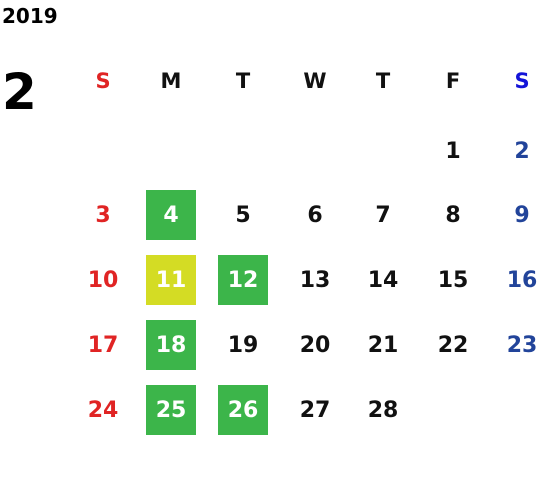 The width and height of the screenshot is (548, 503). What do you see at coordinates (103, 410) in the screenshot?
I see `day: 24` at bounding box center [103, 410].